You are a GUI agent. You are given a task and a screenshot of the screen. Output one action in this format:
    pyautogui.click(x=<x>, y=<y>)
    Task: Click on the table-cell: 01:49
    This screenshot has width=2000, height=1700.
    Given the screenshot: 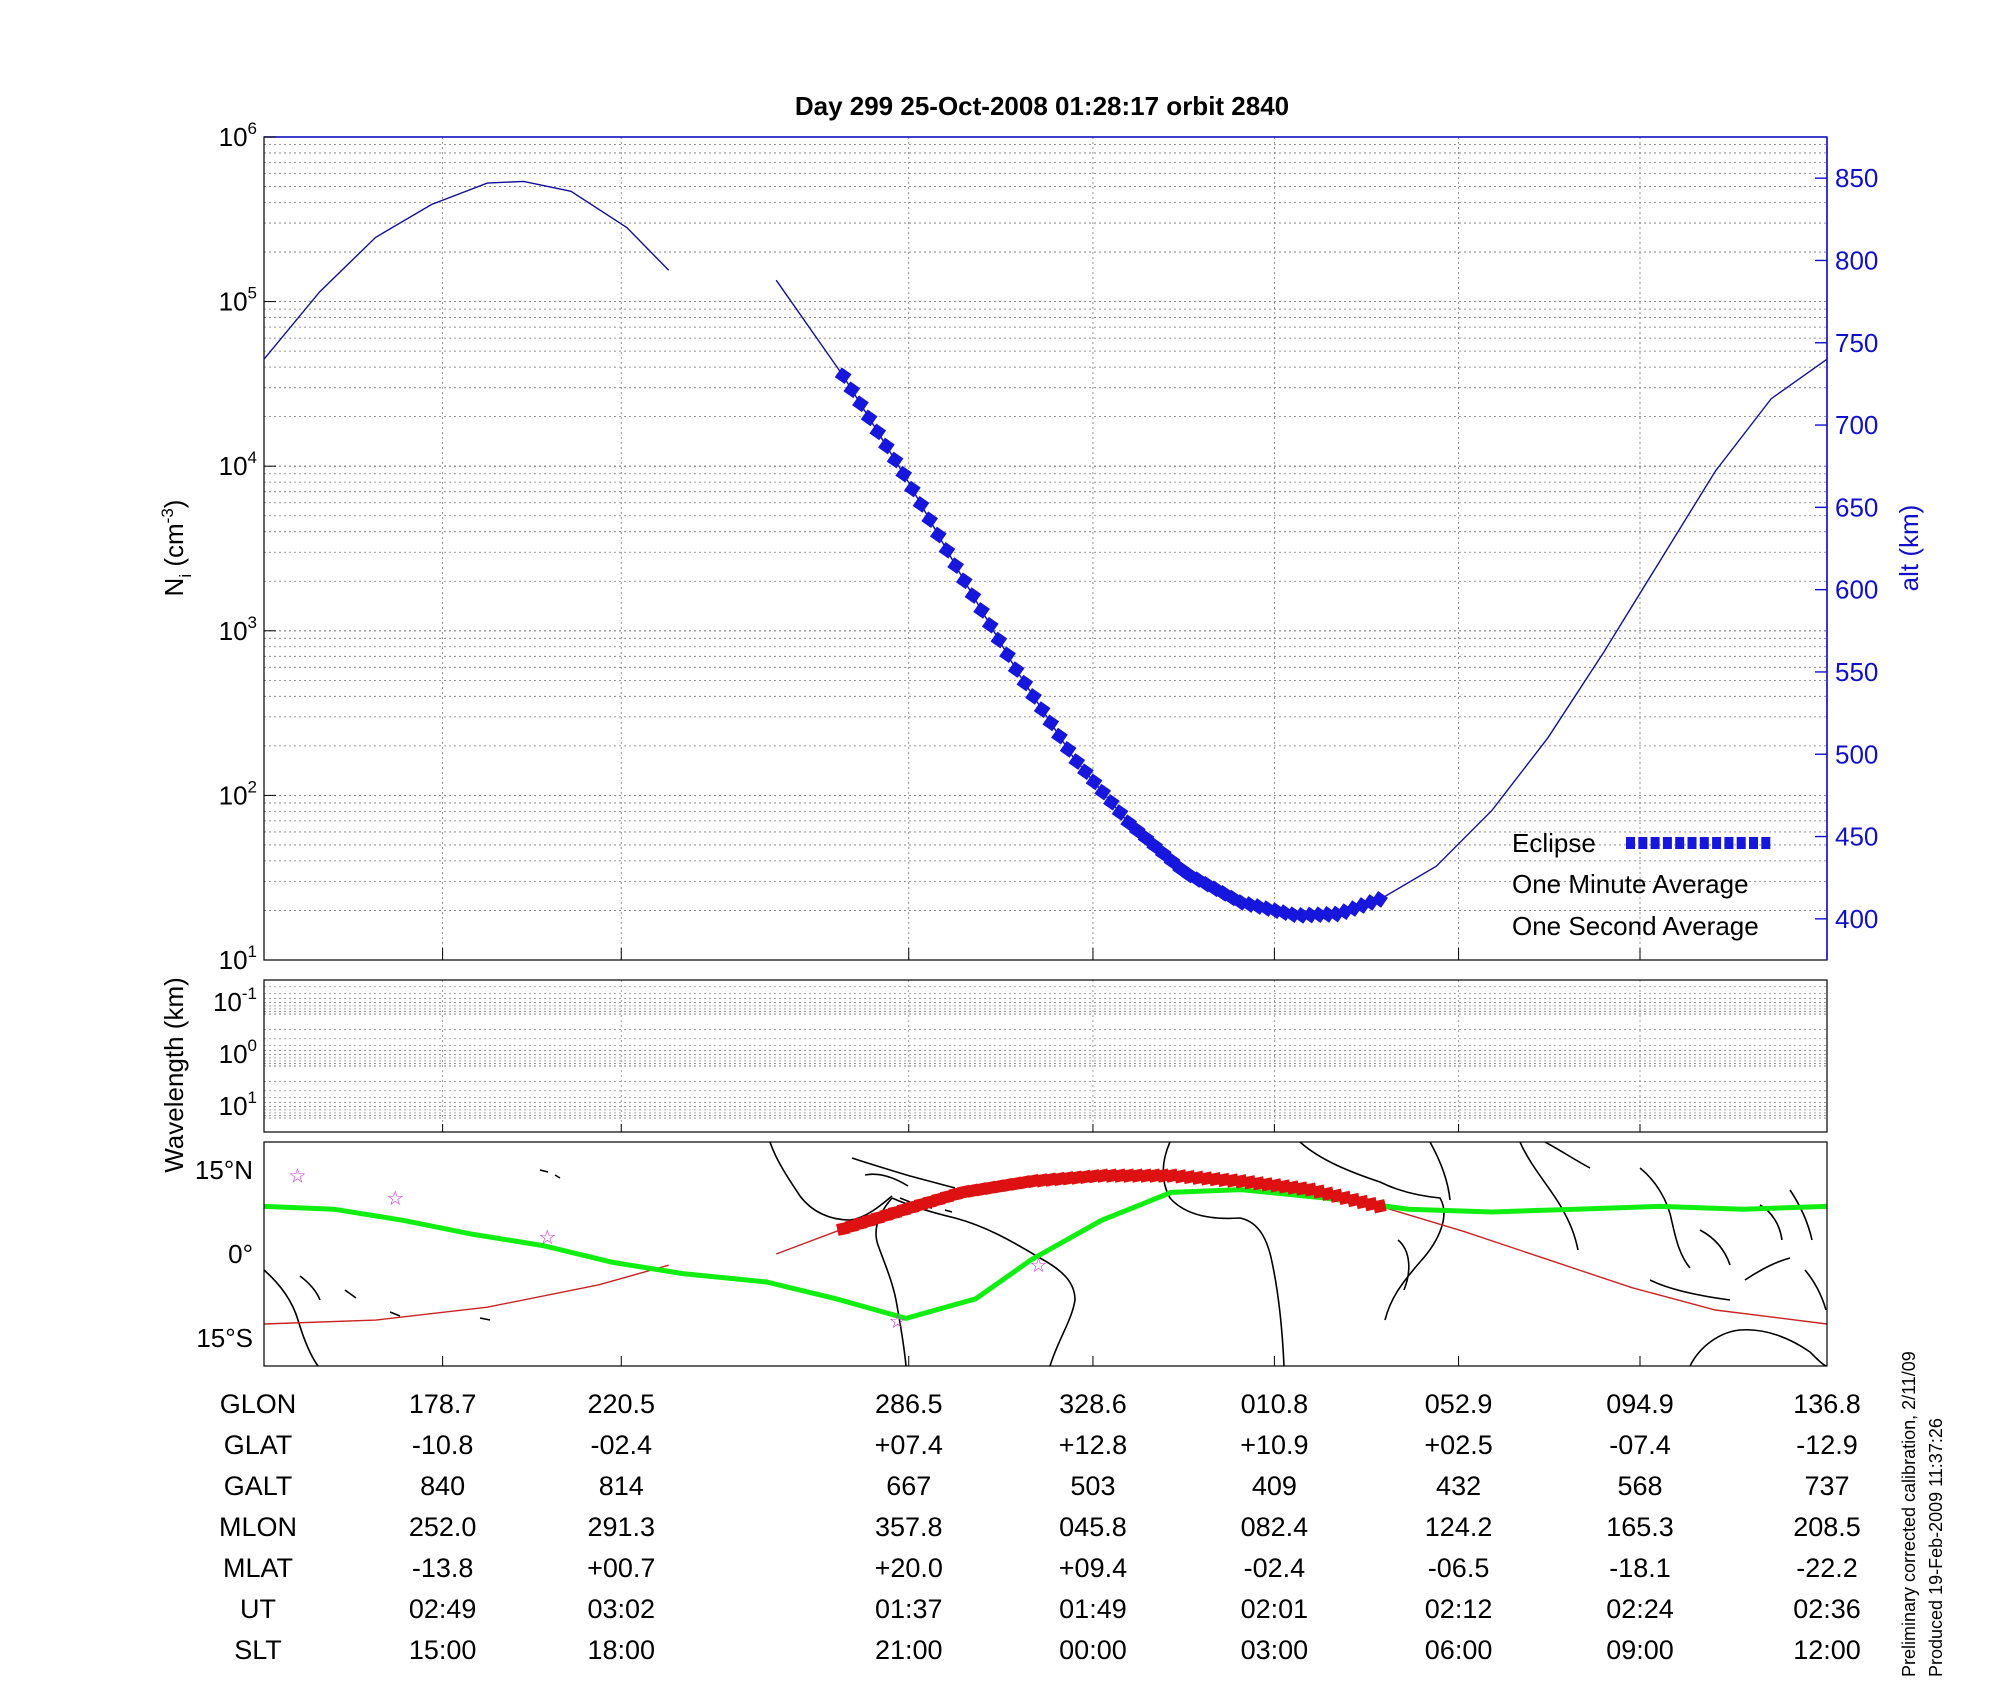 What is the action you would take?
    pyautogui.click(x=1093, y=1609)
    